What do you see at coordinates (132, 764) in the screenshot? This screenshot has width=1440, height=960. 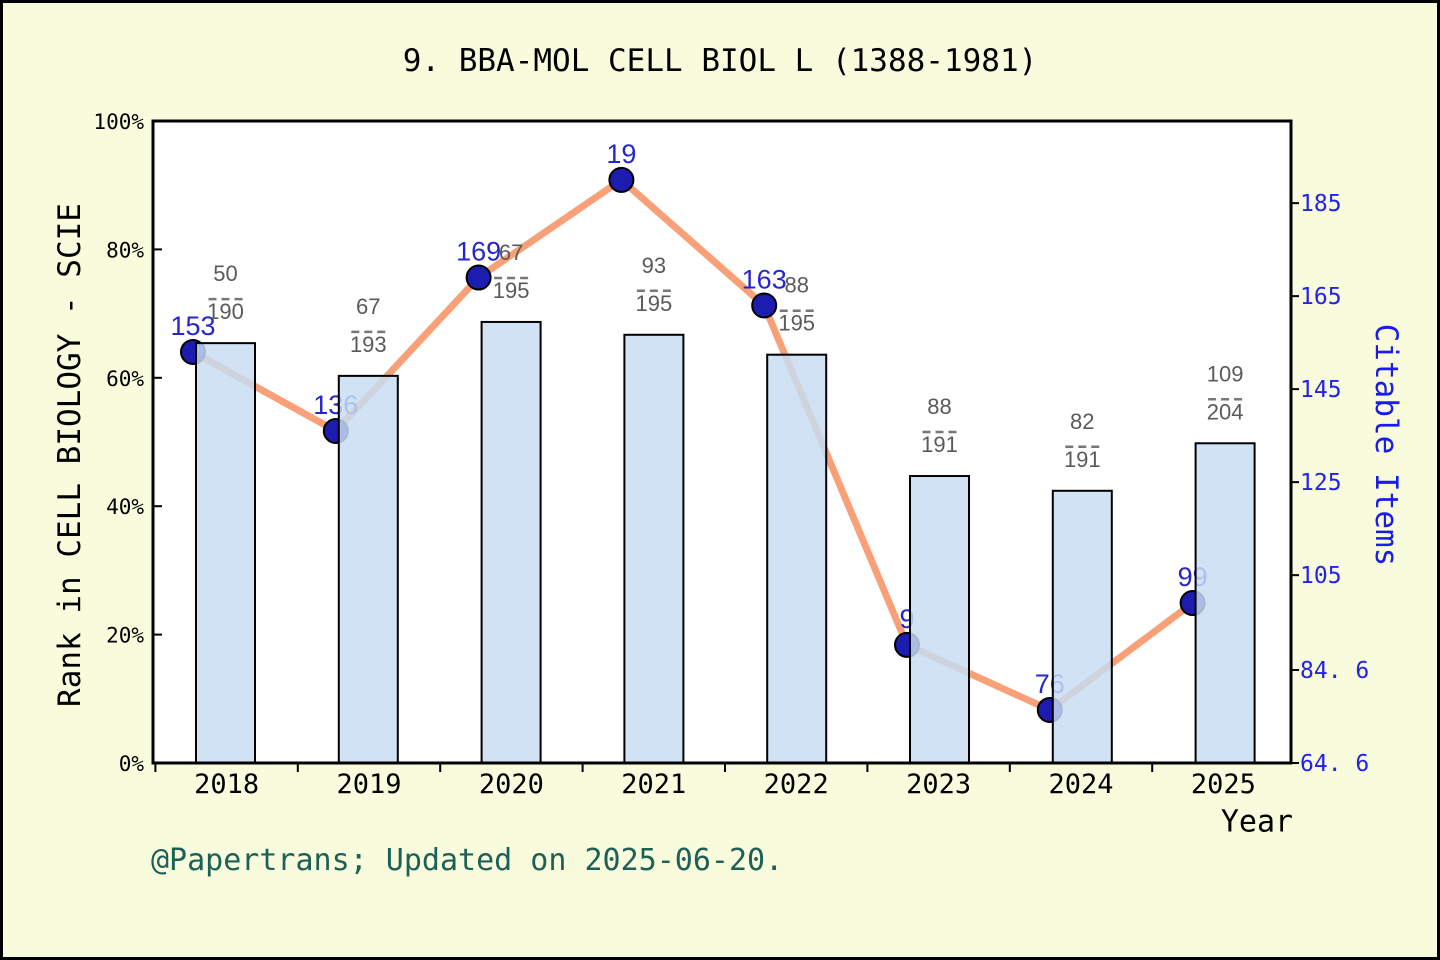 I see `left-tick-label: 0%` at bounding box center [132, 764].